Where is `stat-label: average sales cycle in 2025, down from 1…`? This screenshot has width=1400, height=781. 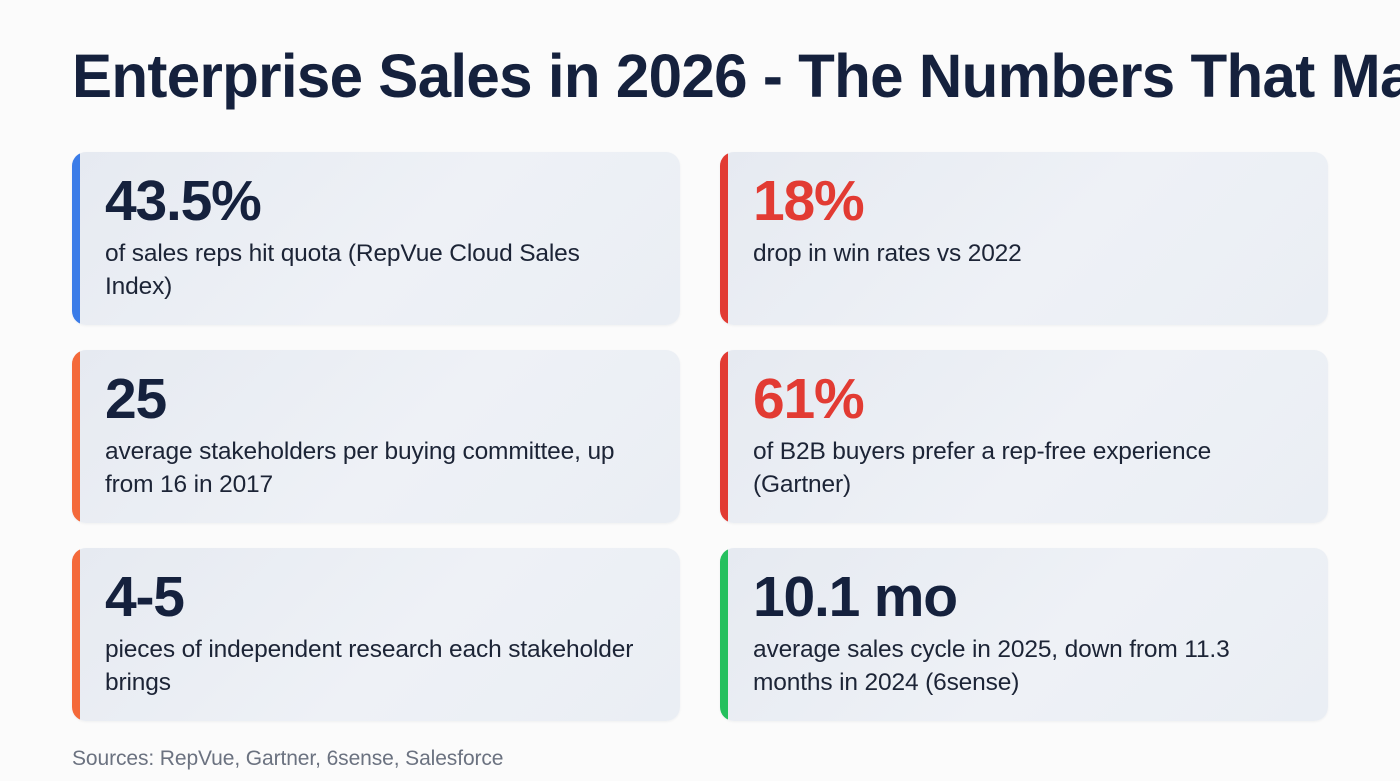
stat-label: average sales cycle in 2025, down from 1… is located at coordinates (991, 666).